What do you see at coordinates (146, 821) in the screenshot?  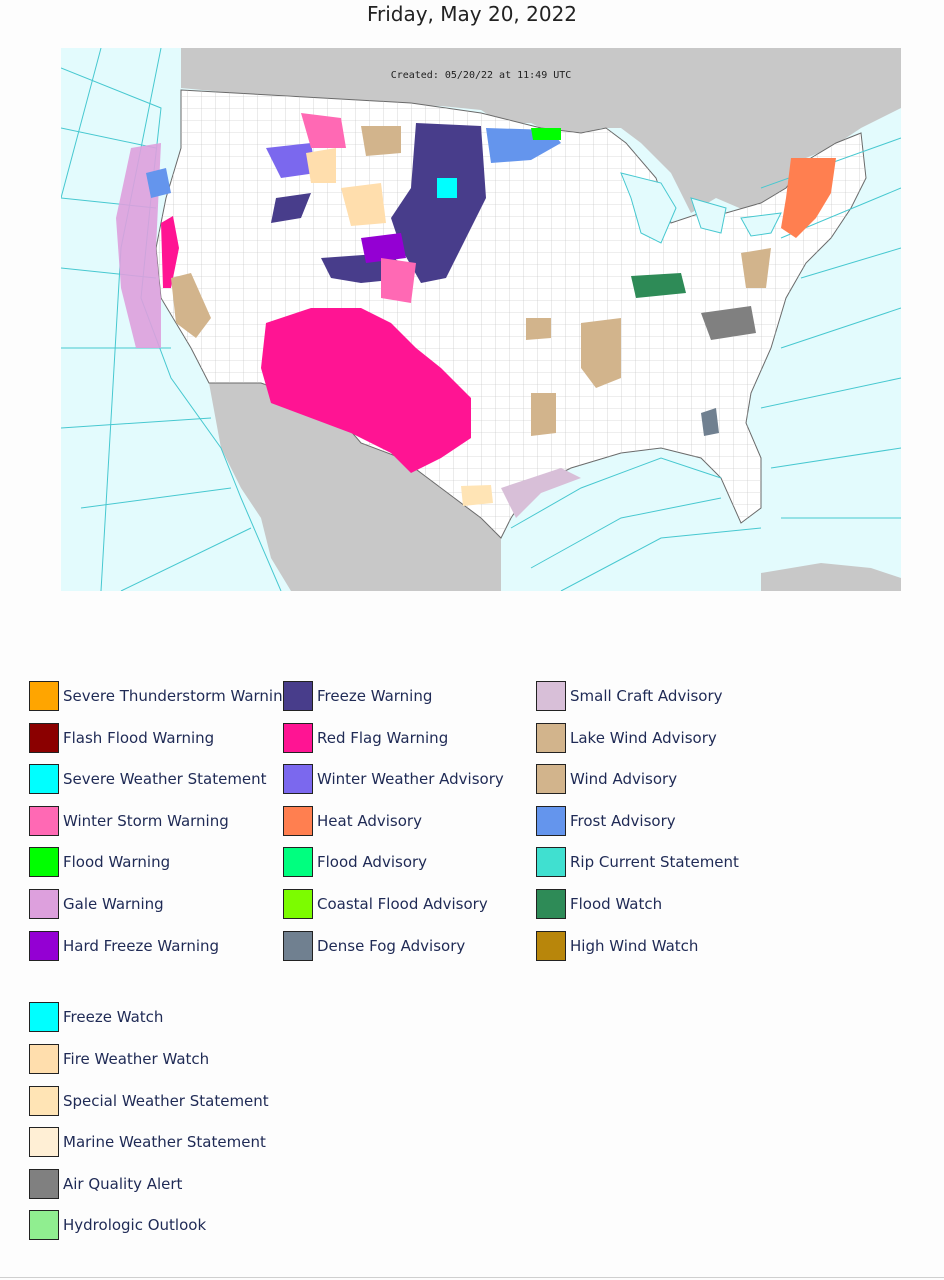 I see `legend-label: Winter Storm Warning` at bounding box center [146, 821].